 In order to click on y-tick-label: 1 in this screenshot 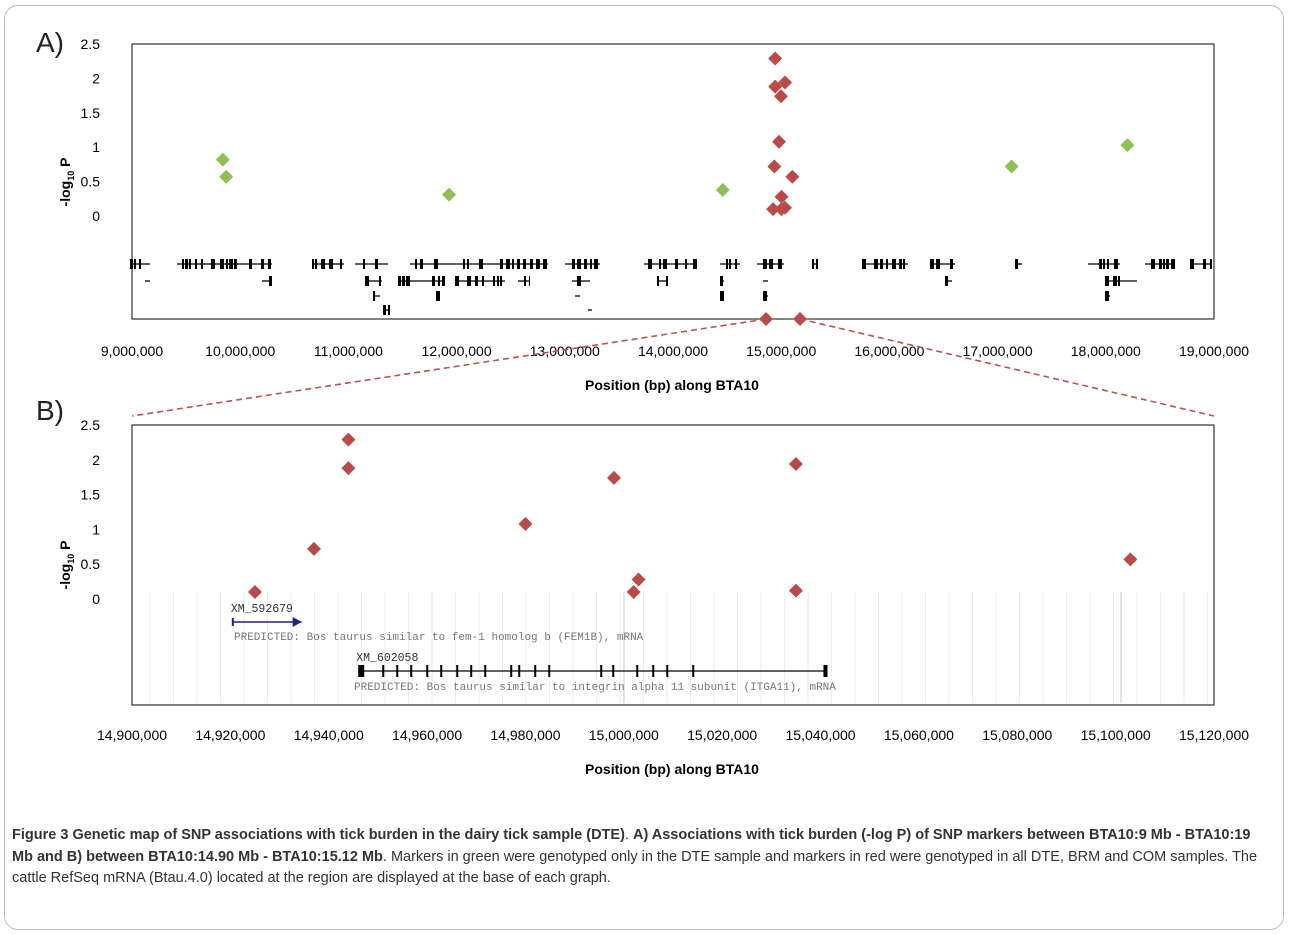, I will do `click(96, 147)`.